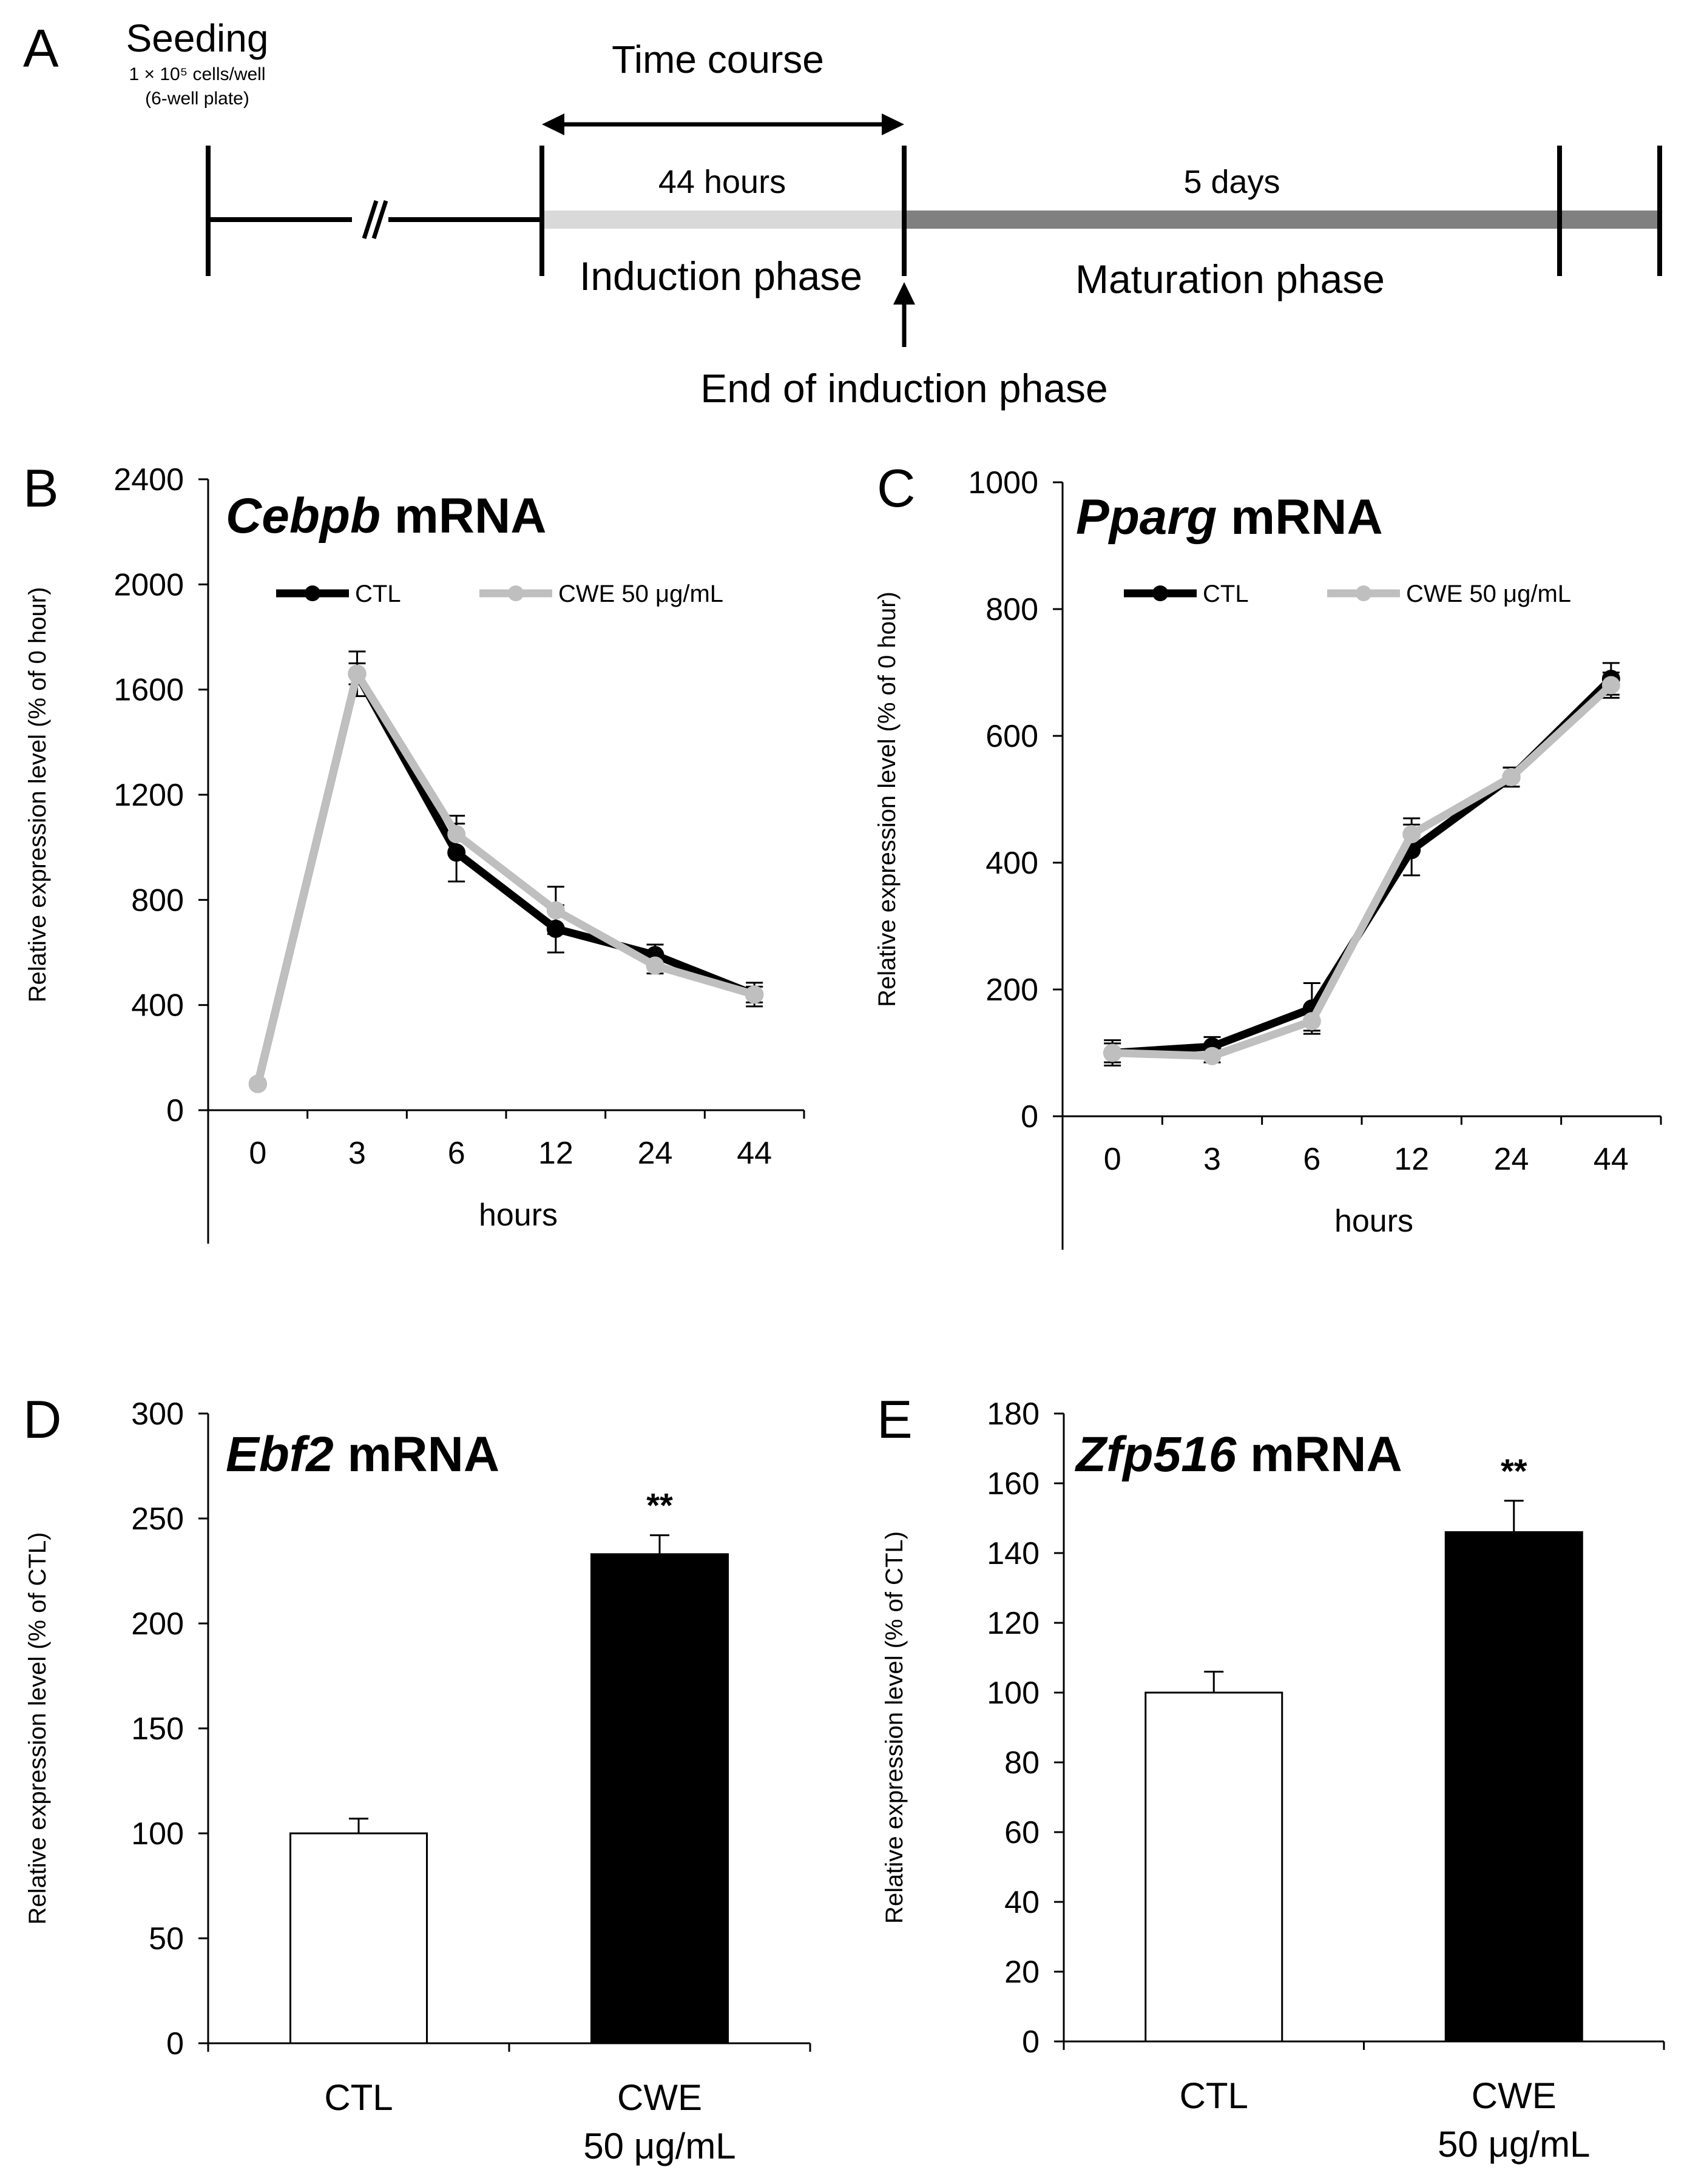 The width and height of the screenshot is (1687, 2184). Describe the element at coordinates (1013, 1553) in the screenshot. I see `y-tick-label: 140` at that location.